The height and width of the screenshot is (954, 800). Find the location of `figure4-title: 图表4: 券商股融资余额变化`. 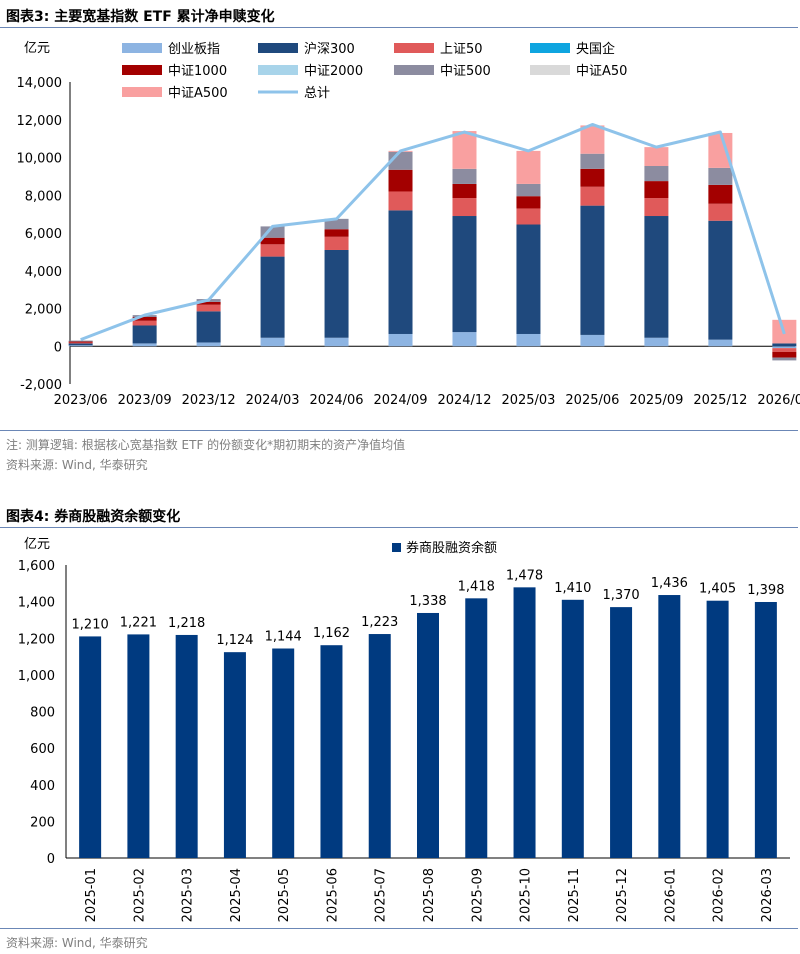

figure4-title: 图表4: 券商股融资余额变化 is located at coordinates (93, 517).